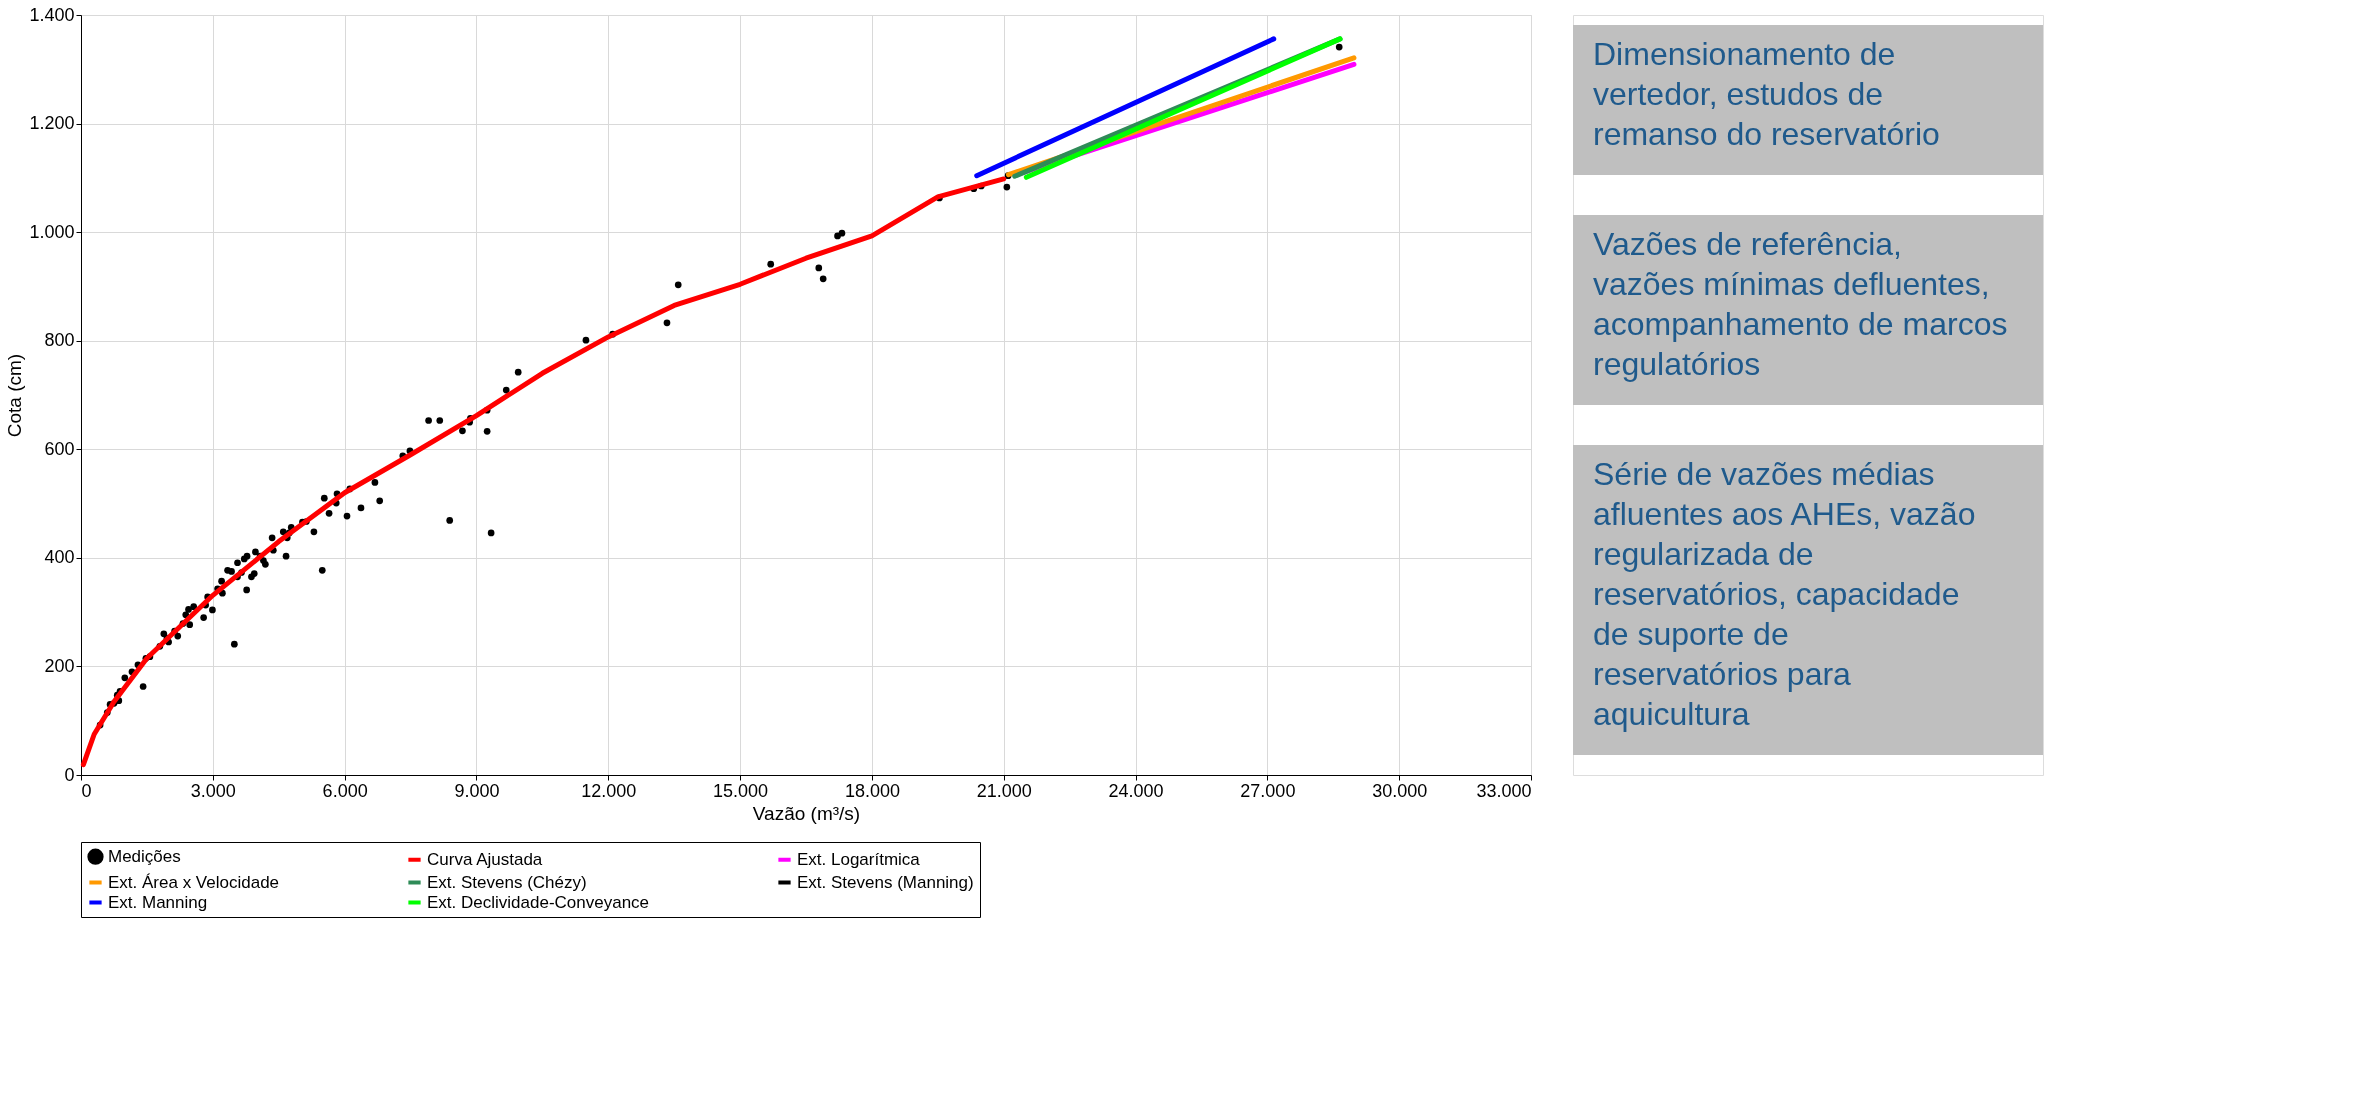 The width and height of the screenshot is (2357, 1111). I want to click on text: Vazões de referência, vazões mínimas defluentes, acompanhamento de marcos regulatórios, so click(1800, 304).